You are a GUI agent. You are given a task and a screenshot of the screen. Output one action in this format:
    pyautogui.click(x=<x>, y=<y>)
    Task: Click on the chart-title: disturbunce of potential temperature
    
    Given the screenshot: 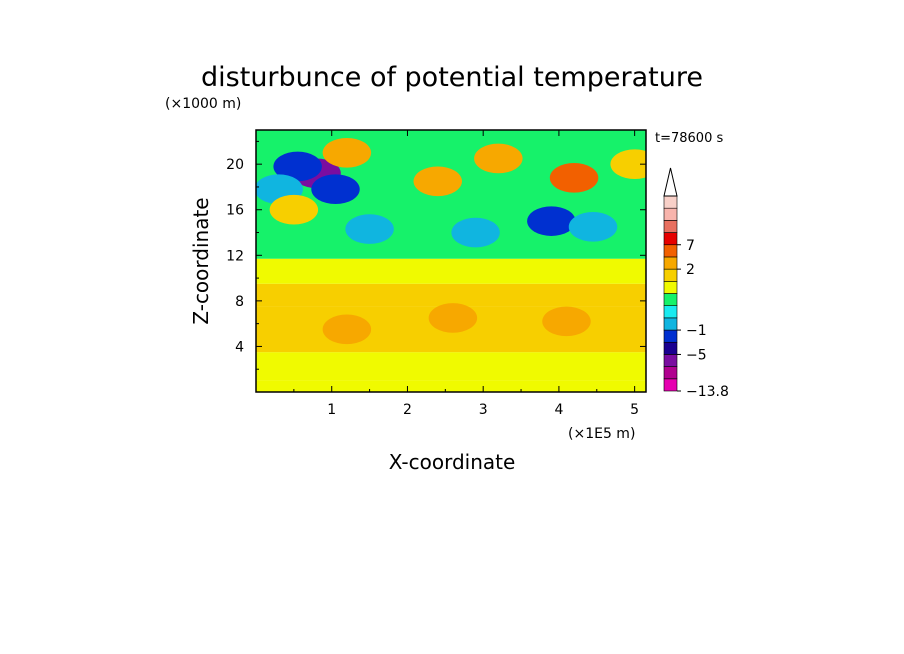 What is the action you would take?
    pyautogui.click(x=452, y=77)
    